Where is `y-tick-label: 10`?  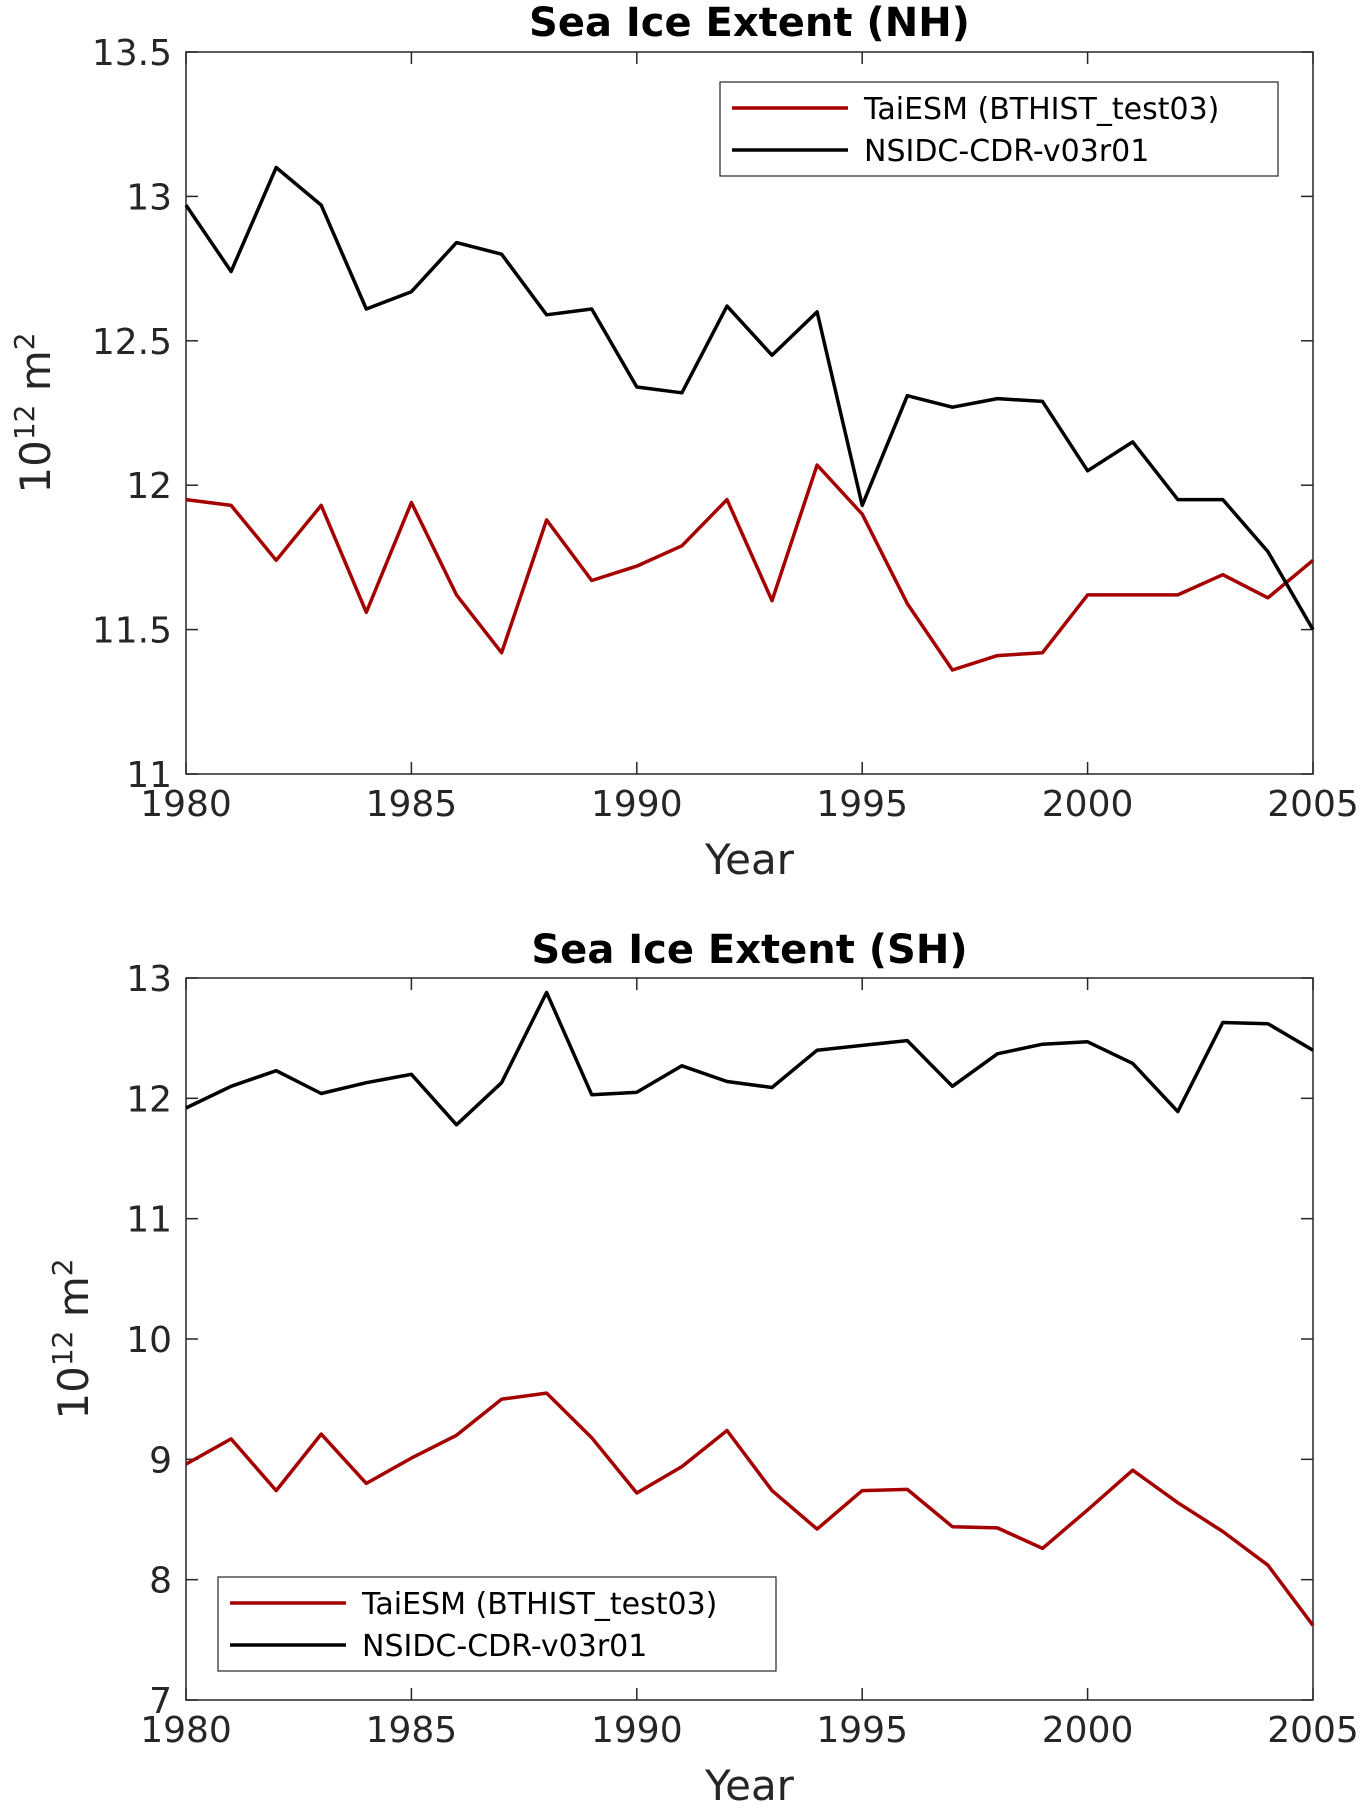 y-tick-label: 10 is located at coordinates (149, 1340).